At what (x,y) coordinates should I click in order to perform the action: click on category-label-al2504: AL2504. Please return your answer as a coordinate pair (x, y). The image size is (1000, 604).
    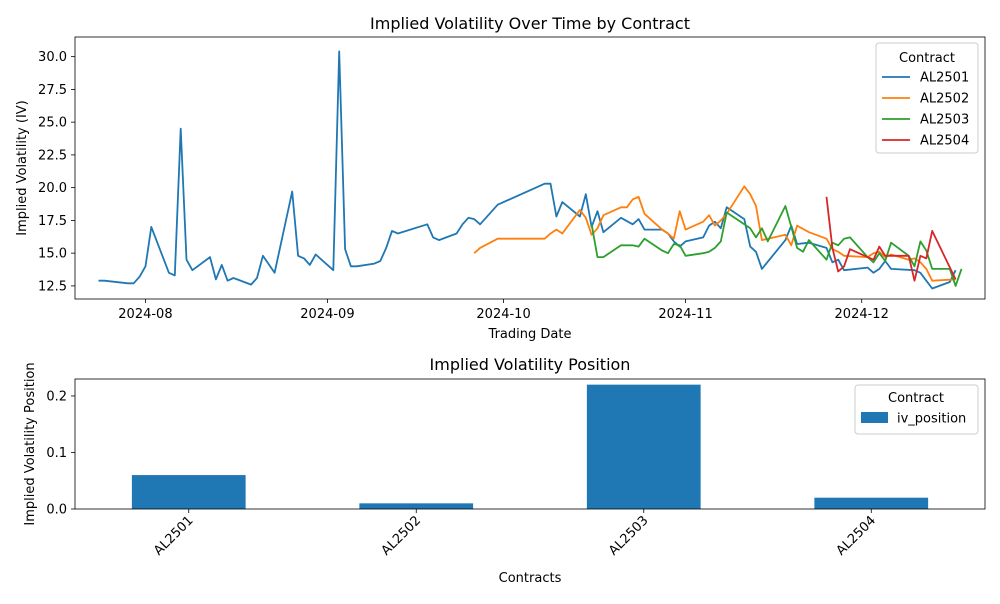
    Looking at the image, I should click on (856, 535).